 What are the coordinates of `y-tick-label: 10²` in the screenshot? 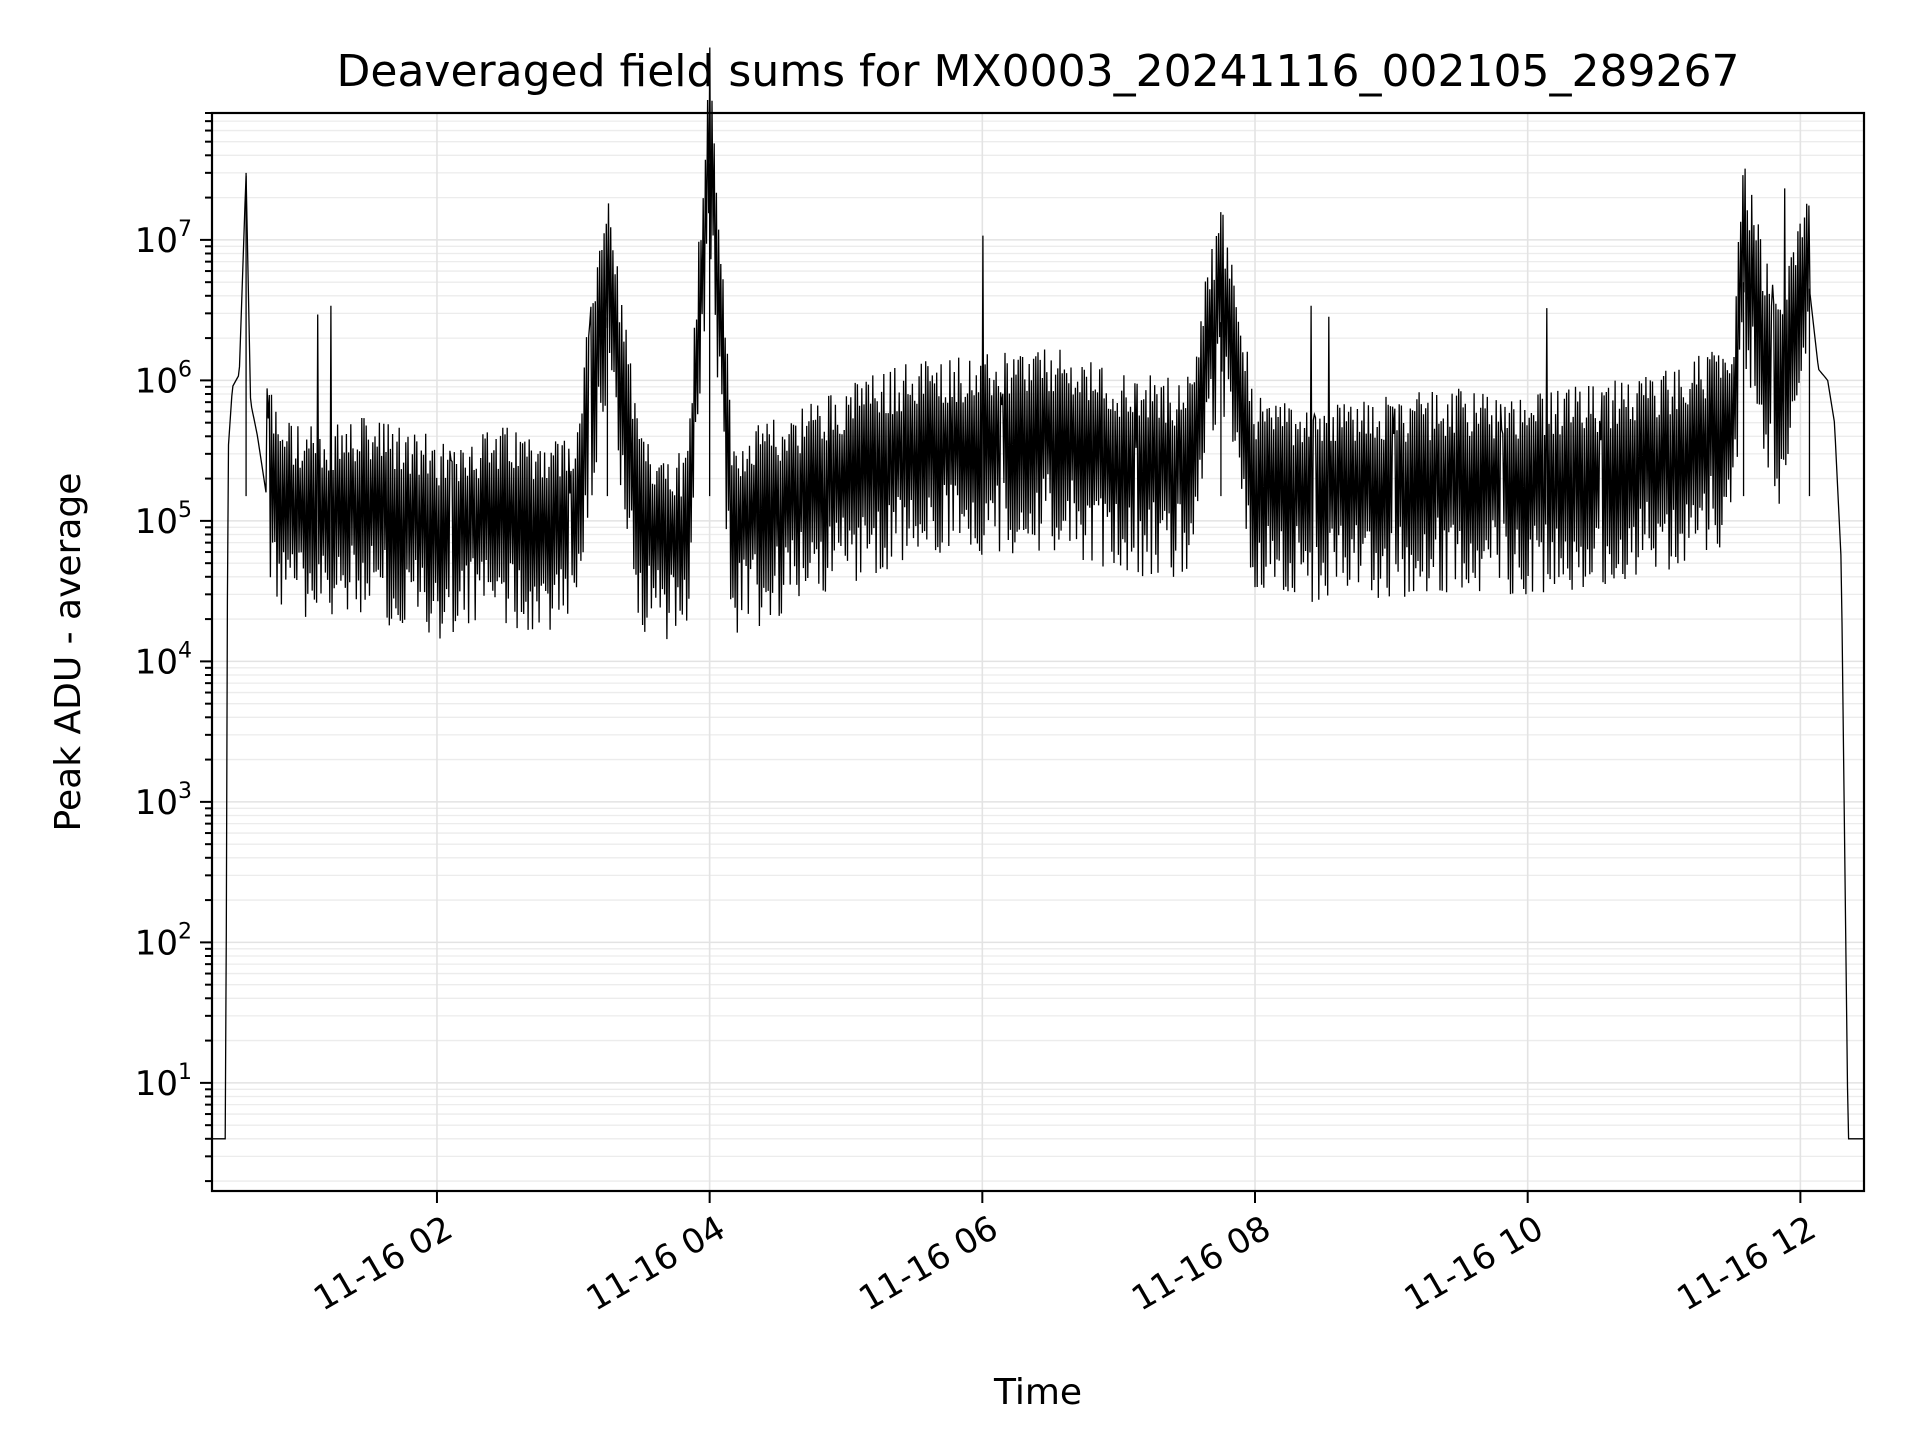 It's located at (163, 941).